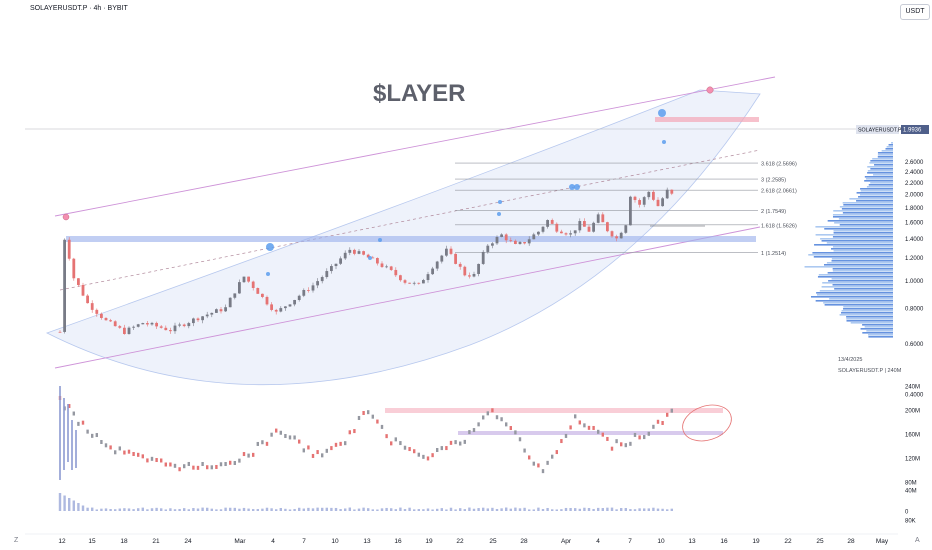  Describe the element at coordinates (914, 184) in the screenshot. I see `price-tick-label: 2.2000` at that location.